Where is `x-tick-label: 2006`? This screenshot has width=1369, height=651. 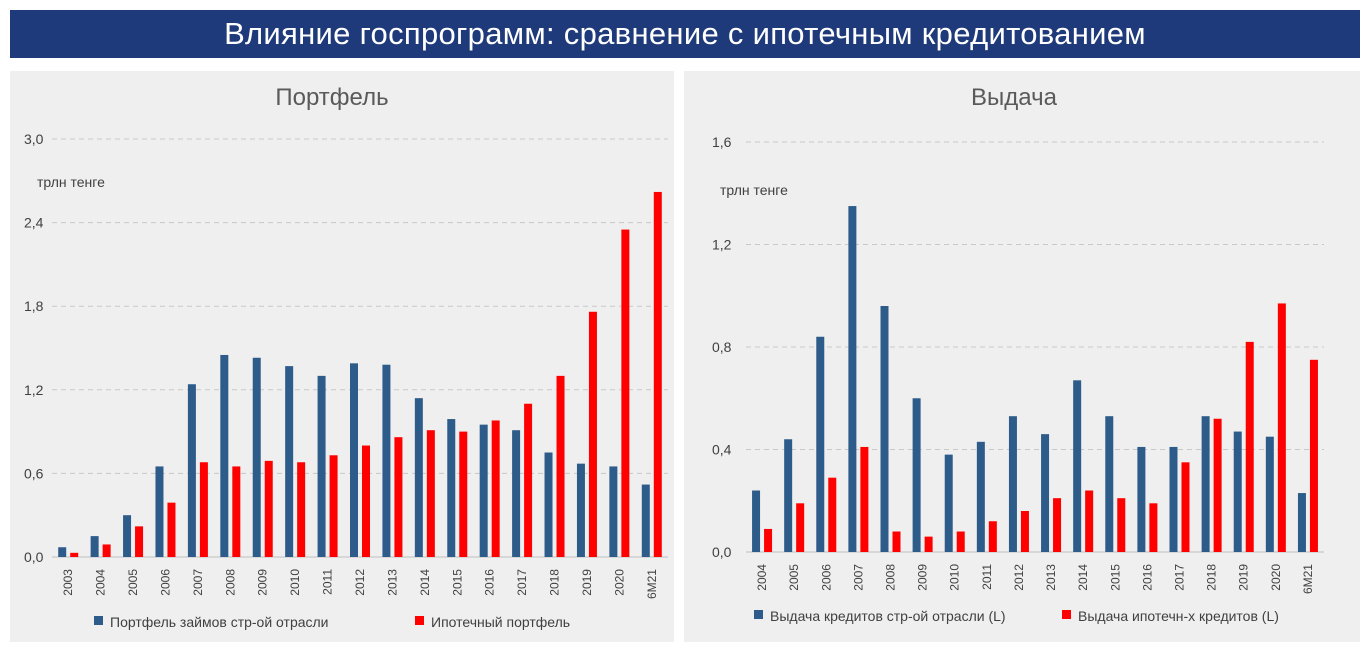
x-tick-label: 2006 is located at coordinates (165, 582).